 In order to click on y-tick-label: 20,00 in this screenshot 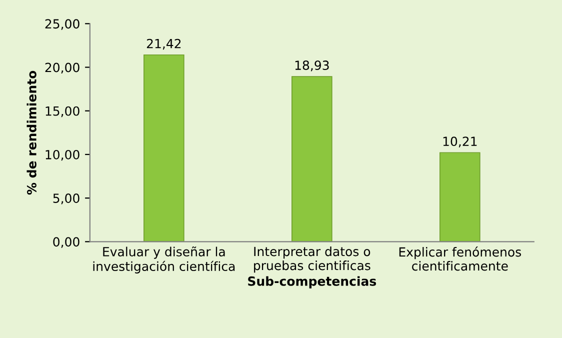, I will do `click(62, 68)`.